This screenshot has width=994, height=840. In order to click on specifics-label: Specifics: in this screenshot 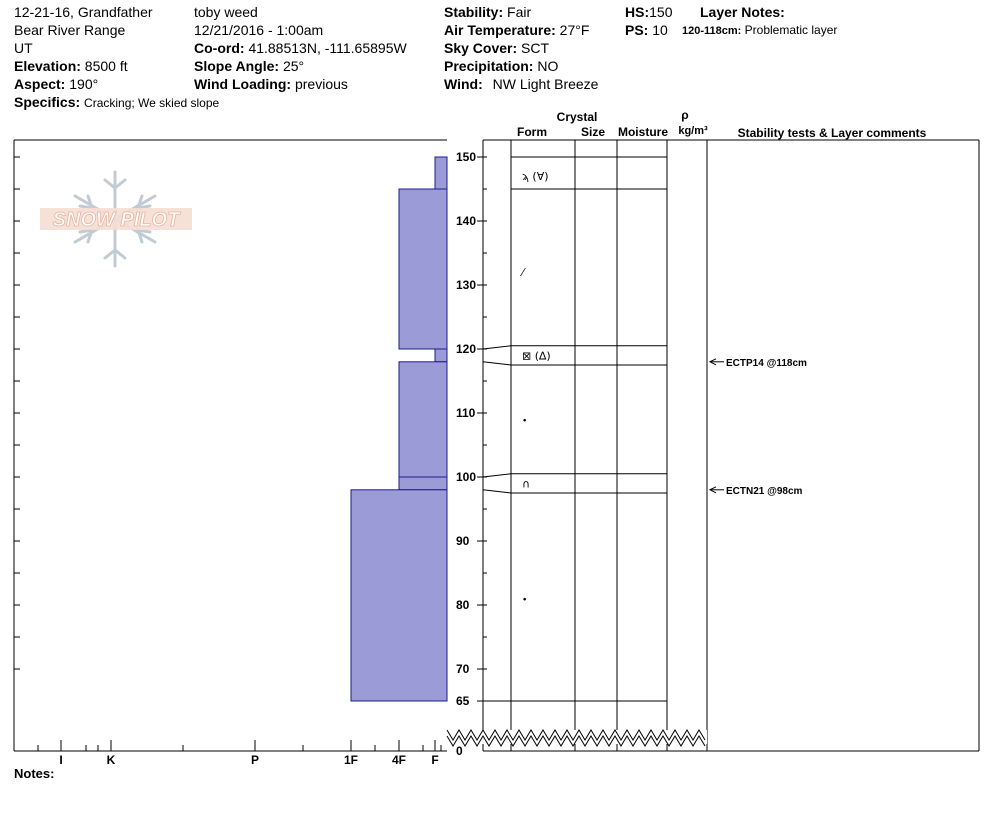, I will do `click(47, 102)`.